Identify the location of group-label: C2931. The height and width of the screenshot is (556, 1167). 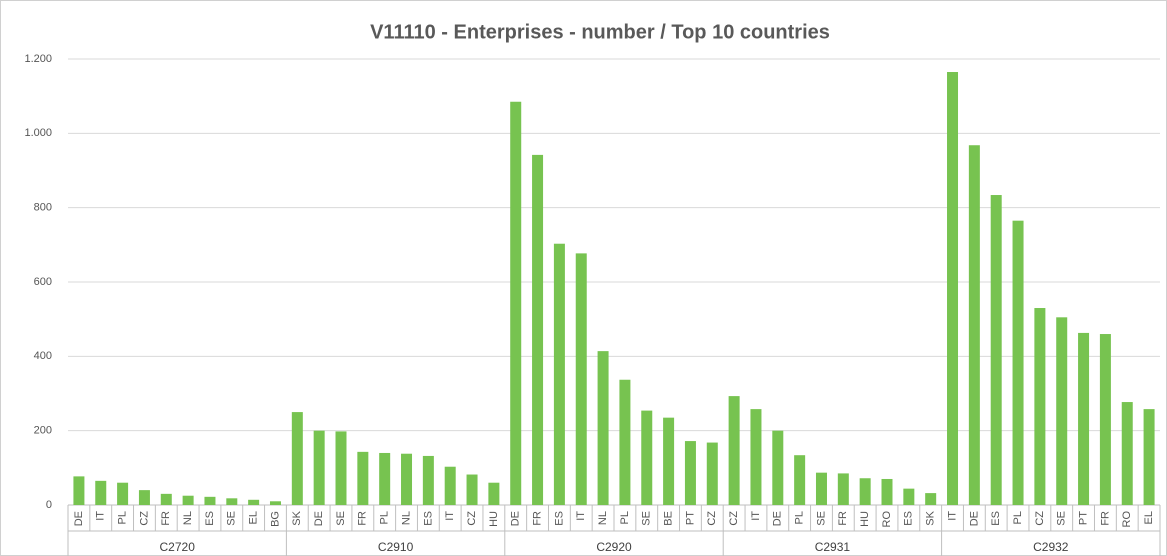
(833, 547).